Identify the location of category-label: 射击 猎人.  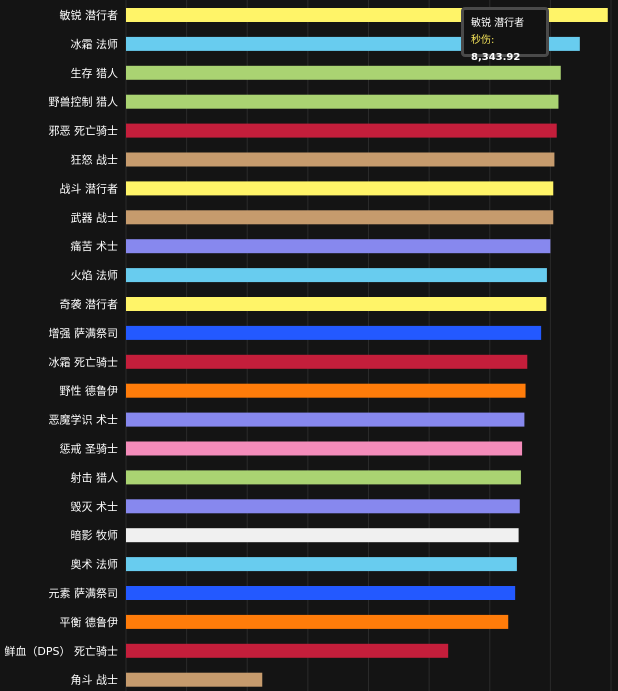
(95, 477).